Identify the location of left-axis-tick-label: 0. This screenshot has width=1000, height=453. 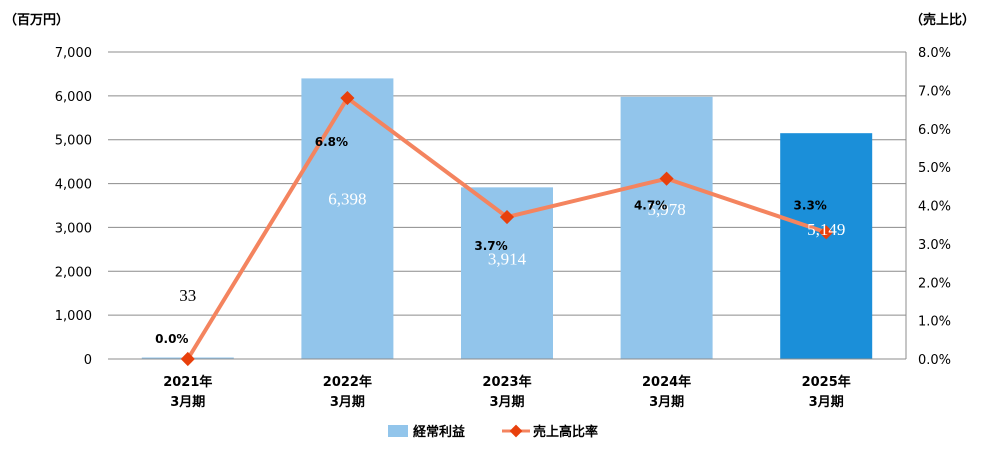
(88, 360).